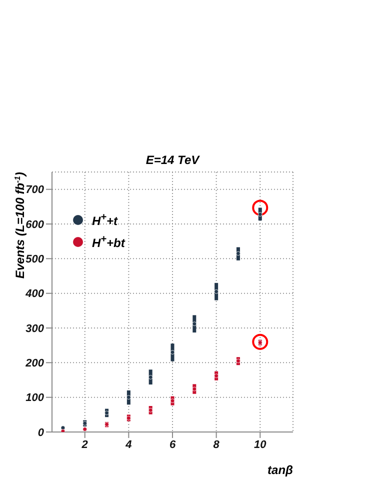 The height and width of the screenshot is (484, 374). Describe the element at coordinates (108, 242) in the screenshot. I see `legend-label: H$^{+}$+bt` at that location.